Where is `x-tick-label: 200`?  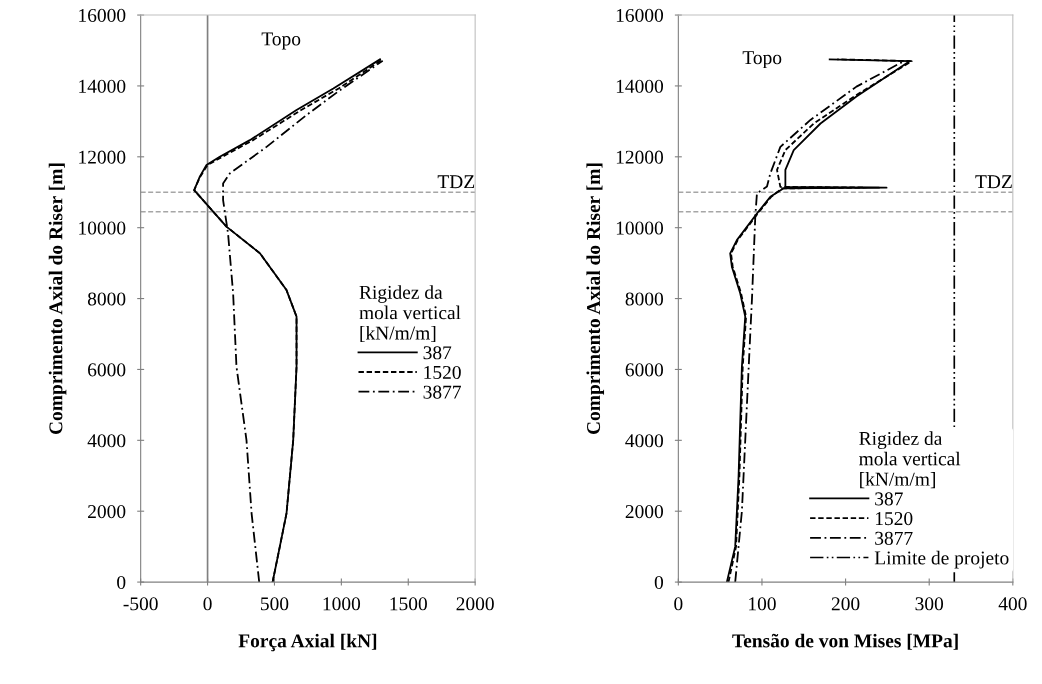 x-tick-label: 200 is located at coordinates (845, 604).